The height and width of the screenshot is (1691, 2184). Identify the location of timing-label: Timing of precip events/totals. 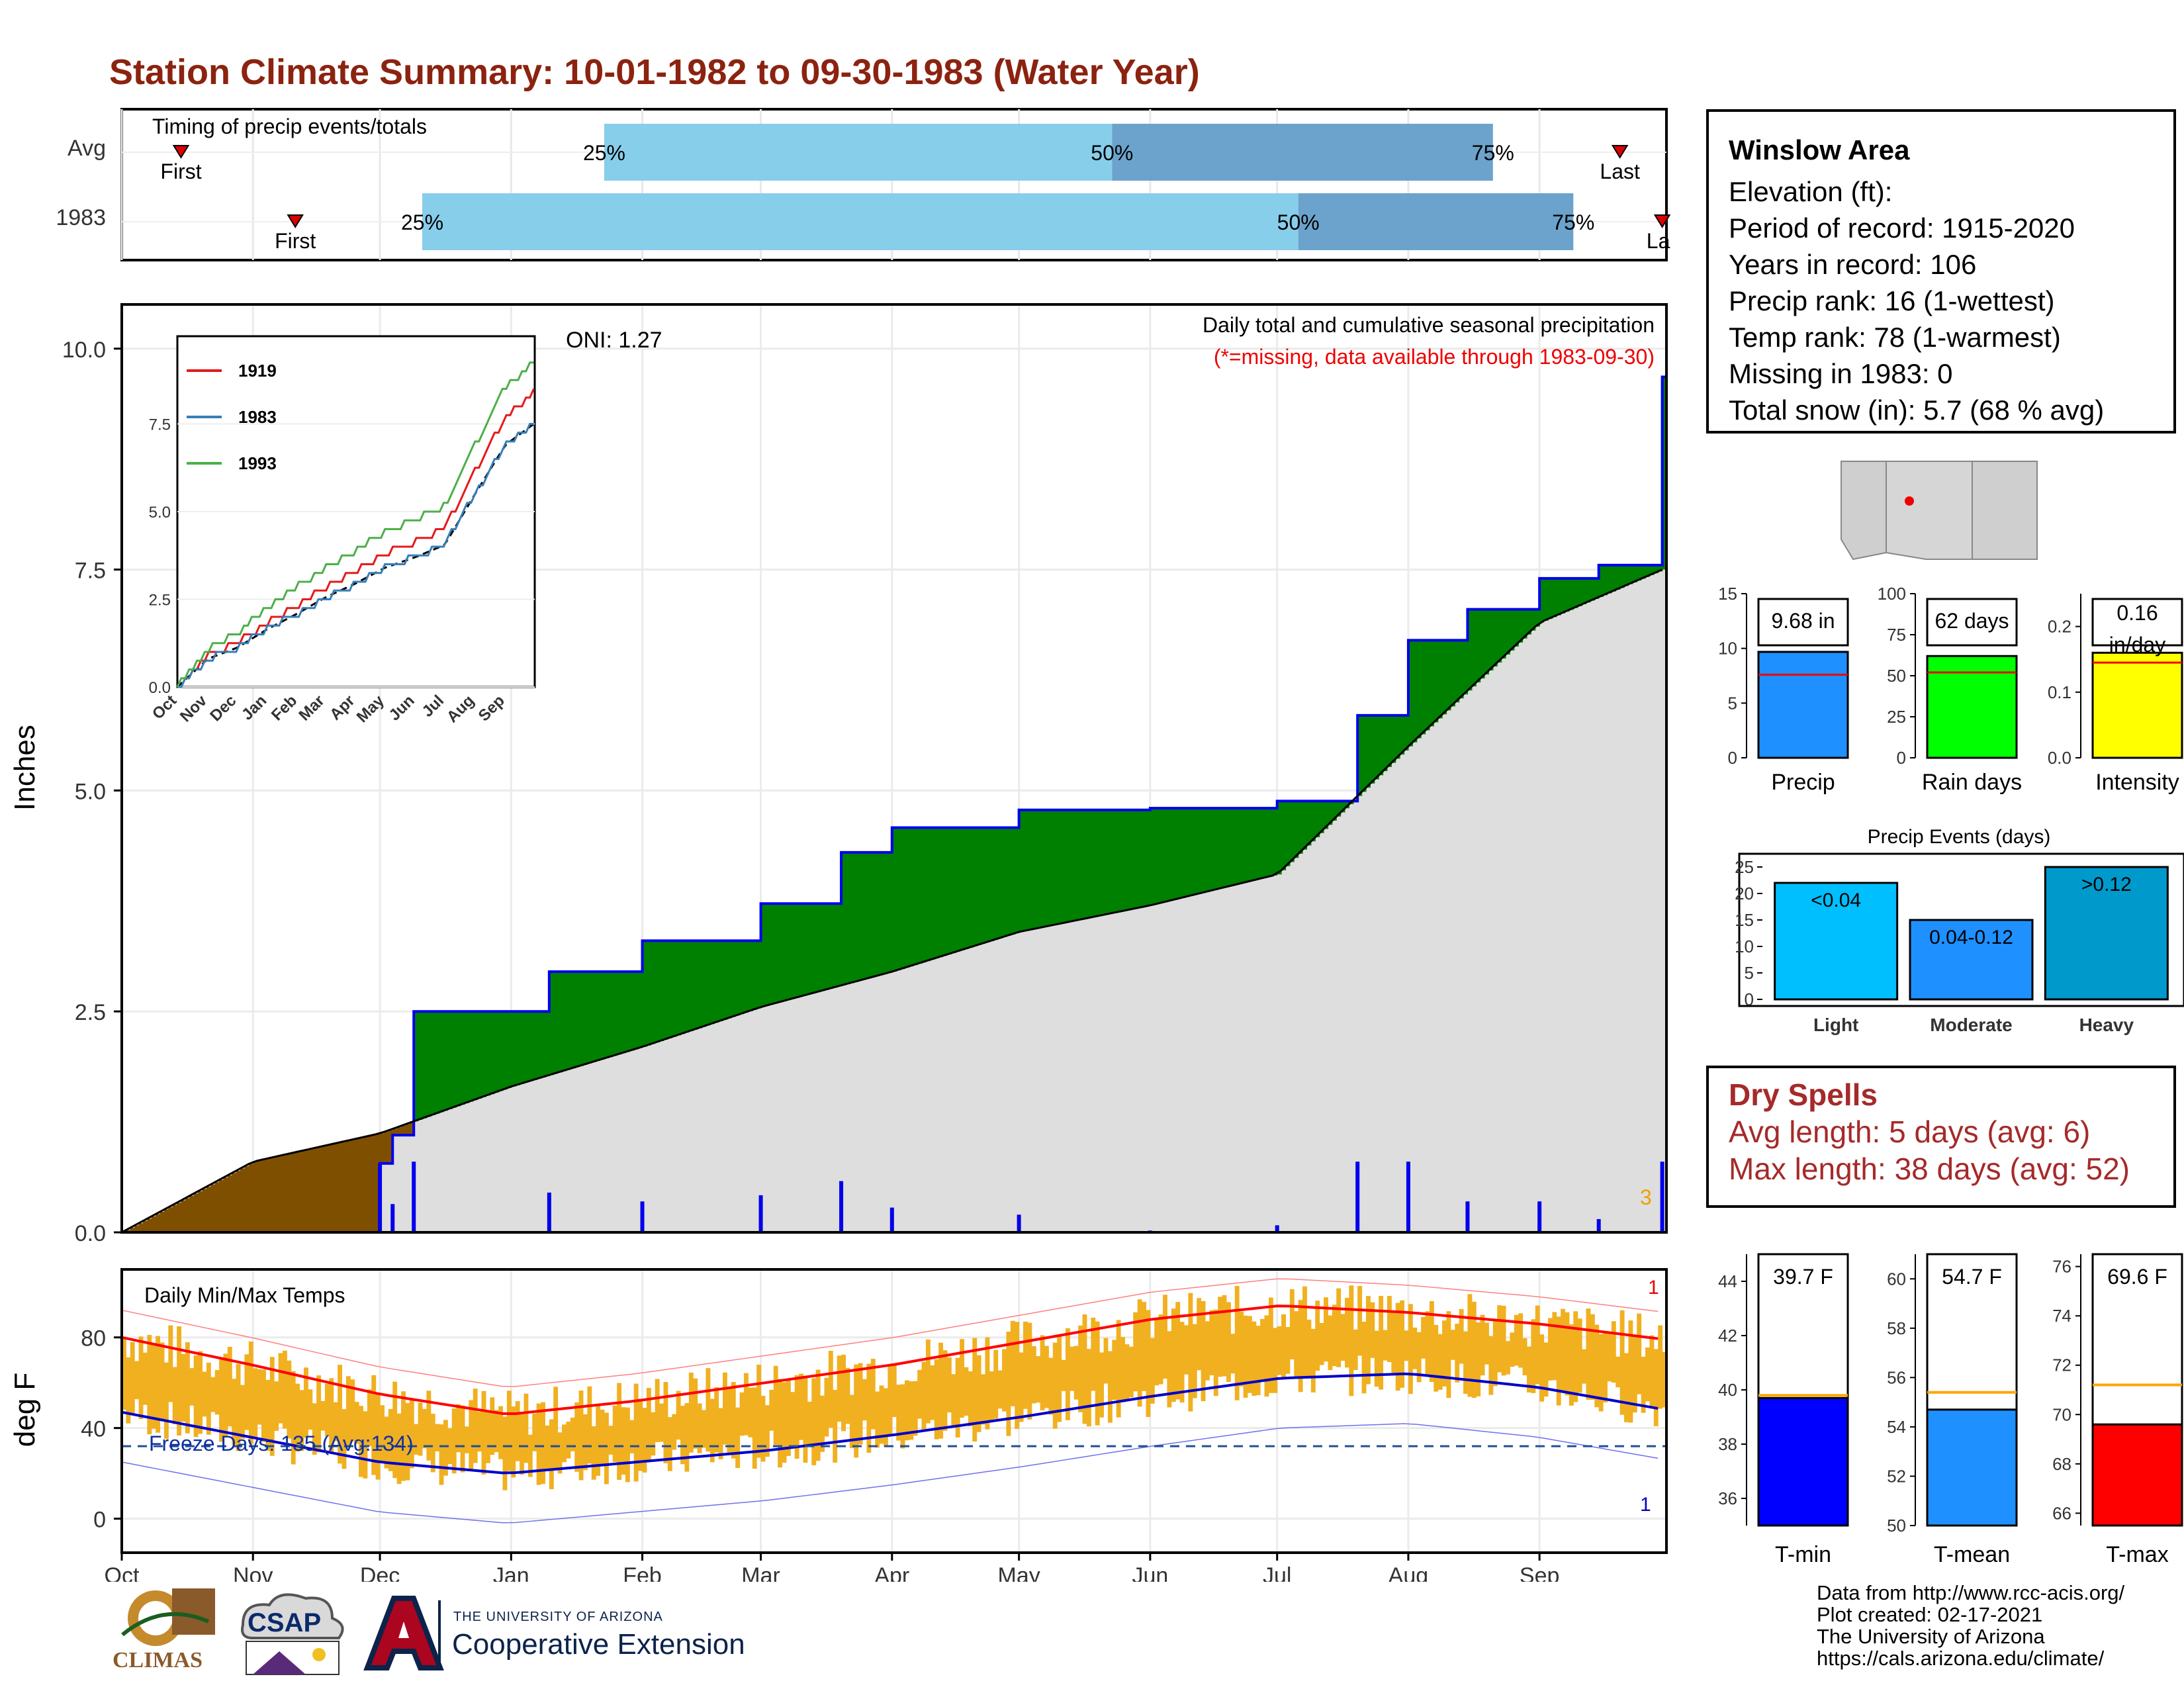
(289, 126).